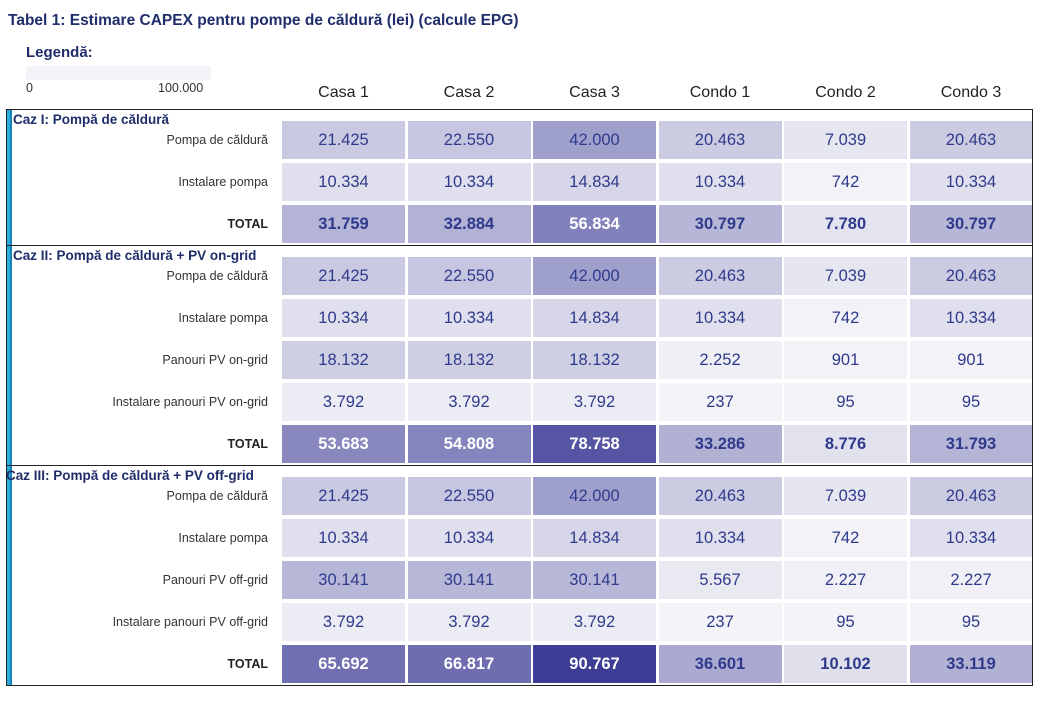  Describe the element at coordinates (343, 224) in the screenshot. I see `heatmap-cell: 31.759` at that location.